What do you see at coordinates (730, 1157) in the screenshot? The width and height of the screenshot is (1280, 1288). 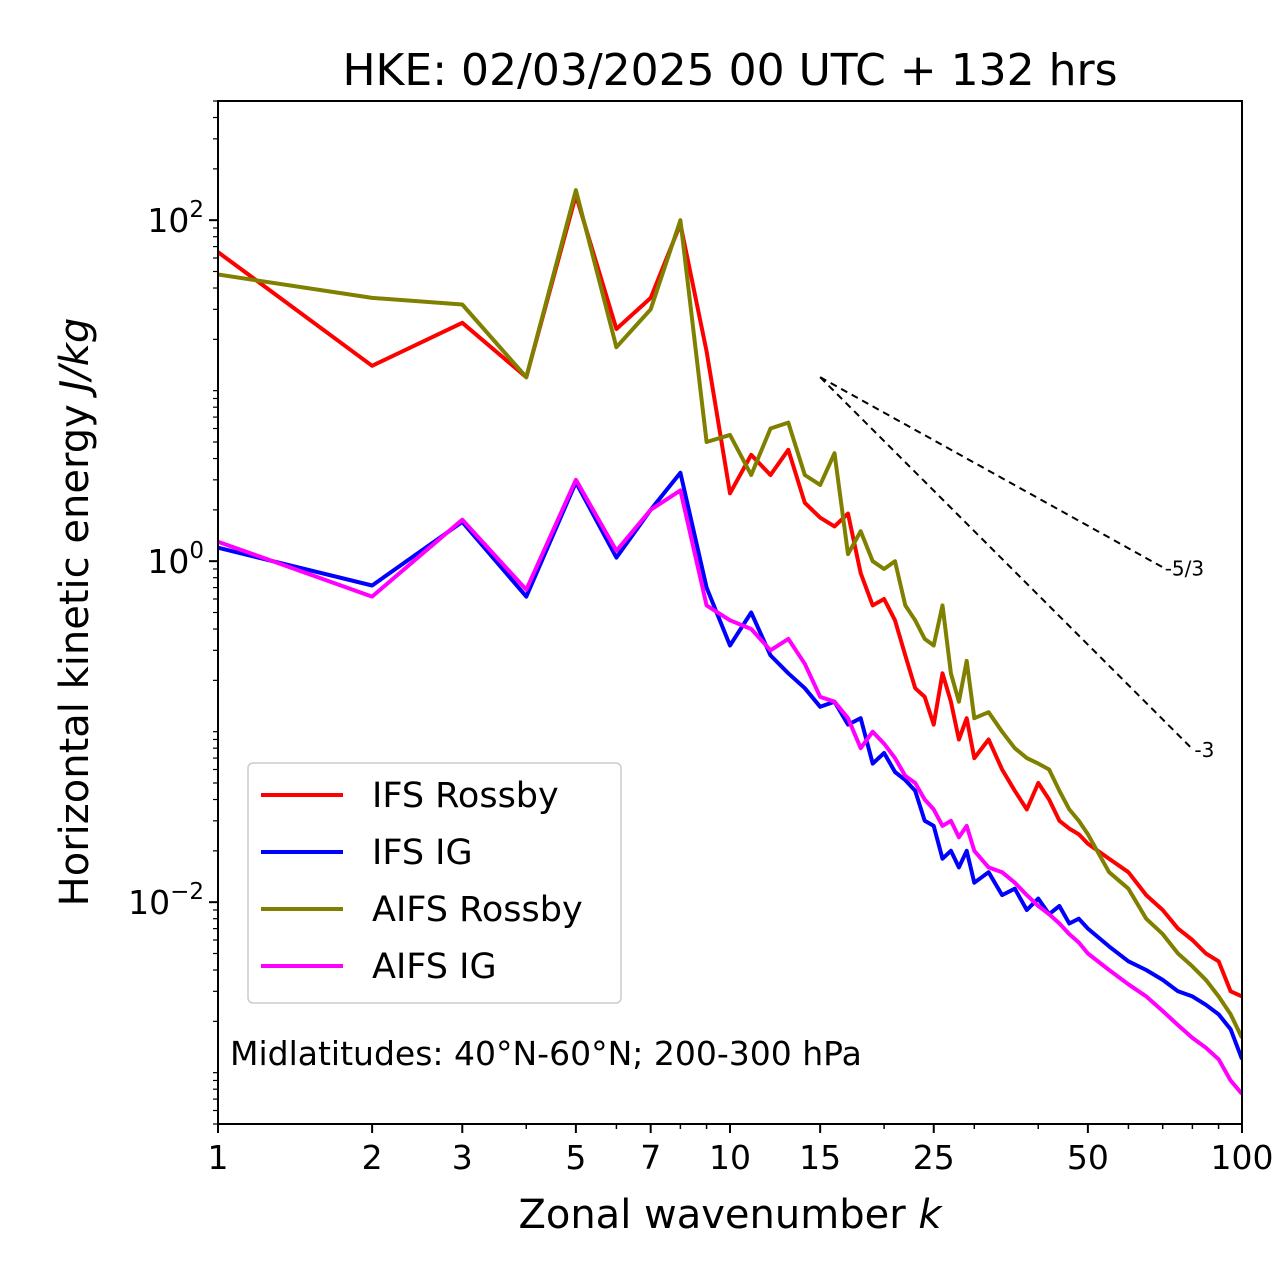 I see `x-tick-label: 10` at bounding box center [730, 1157].